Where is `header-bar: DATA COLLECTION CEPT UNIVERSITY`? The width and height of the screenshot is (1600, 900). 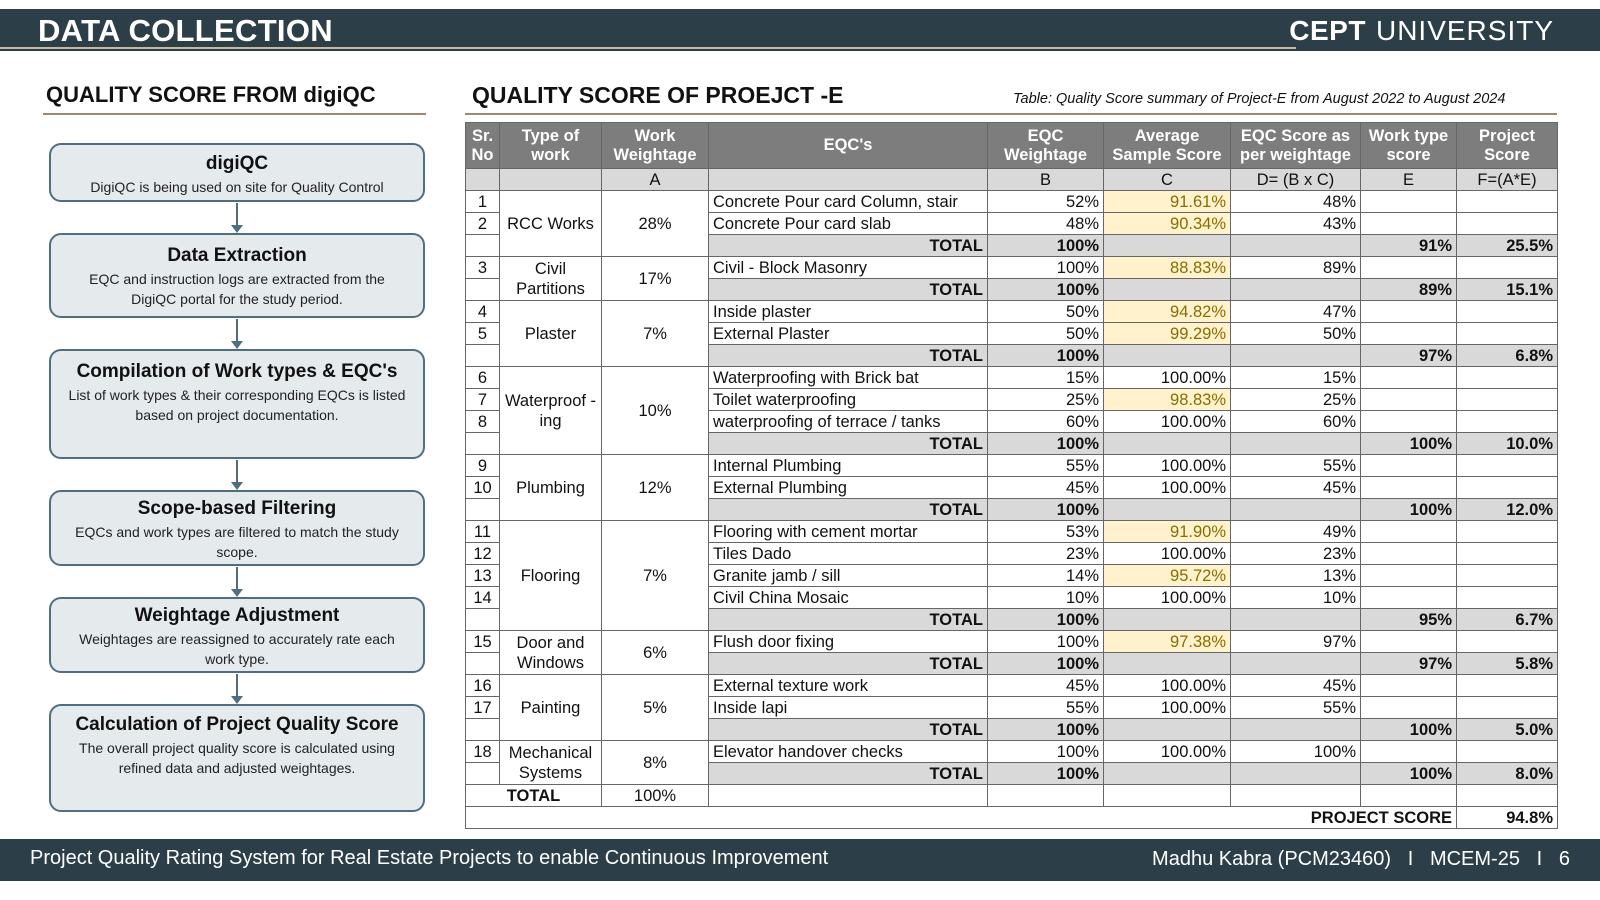 header-bar: DATA COLLECTION CEPT UNIVERSITY is located at coordinates (800, 30).